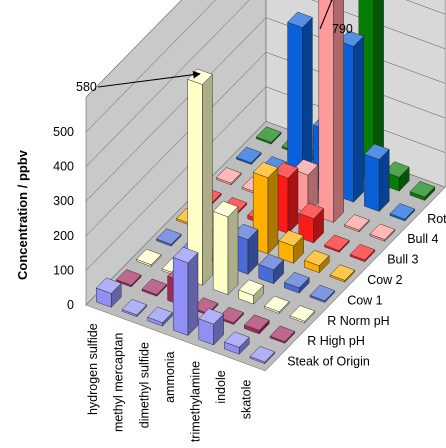 The image size is (446, 448). I want to click on sample-label: Cow 2, so click(384, 280).